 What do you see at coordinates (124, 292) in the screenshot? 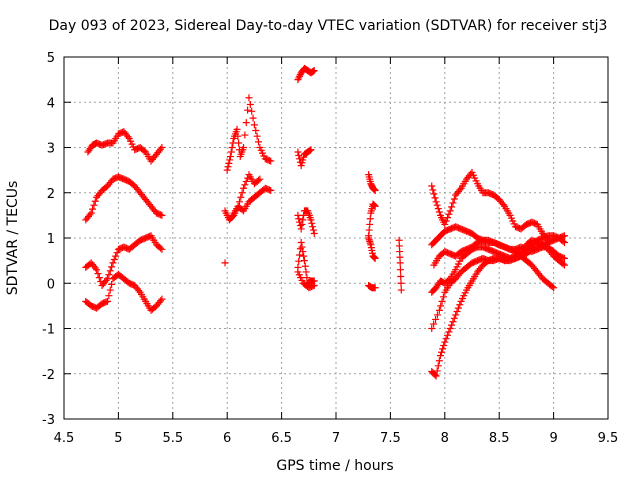
I see `series-block1-low` at bounding box center [124, 292].